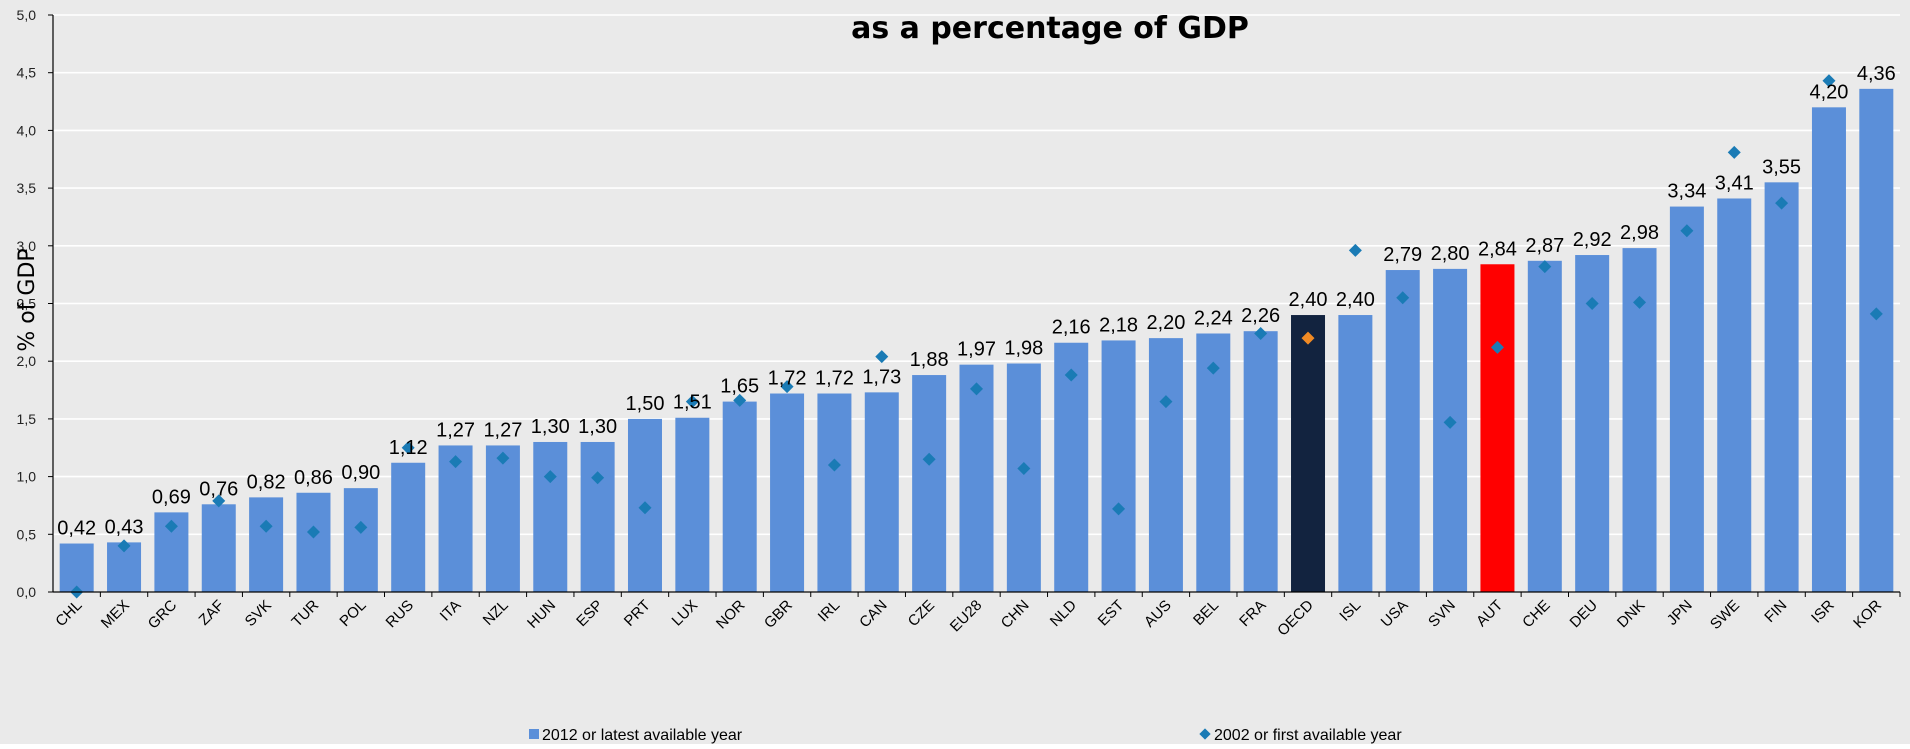 The height and width of the screenshot is (749, 1910). What do you see at coordinates (882, 357) in the screenshot?
I see `marker-can` at bounding box center [882, 357].